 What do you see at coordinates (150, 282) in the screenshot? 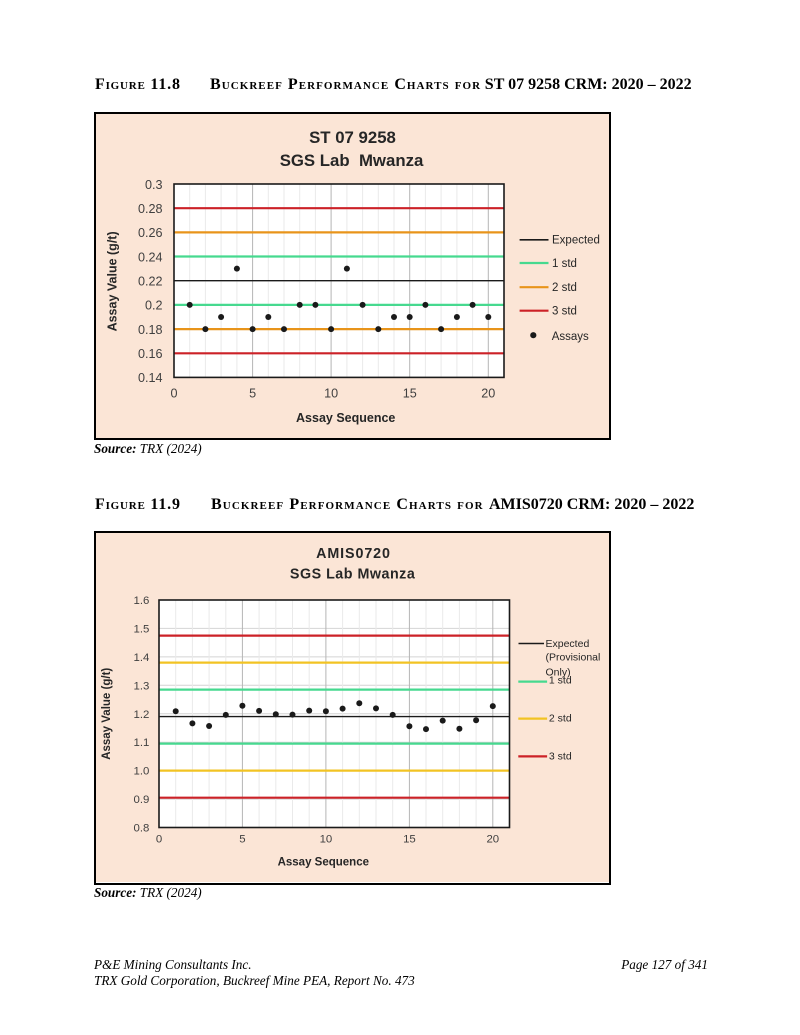
I see `svg-text: 0.22` at bounding box center [150, 282].